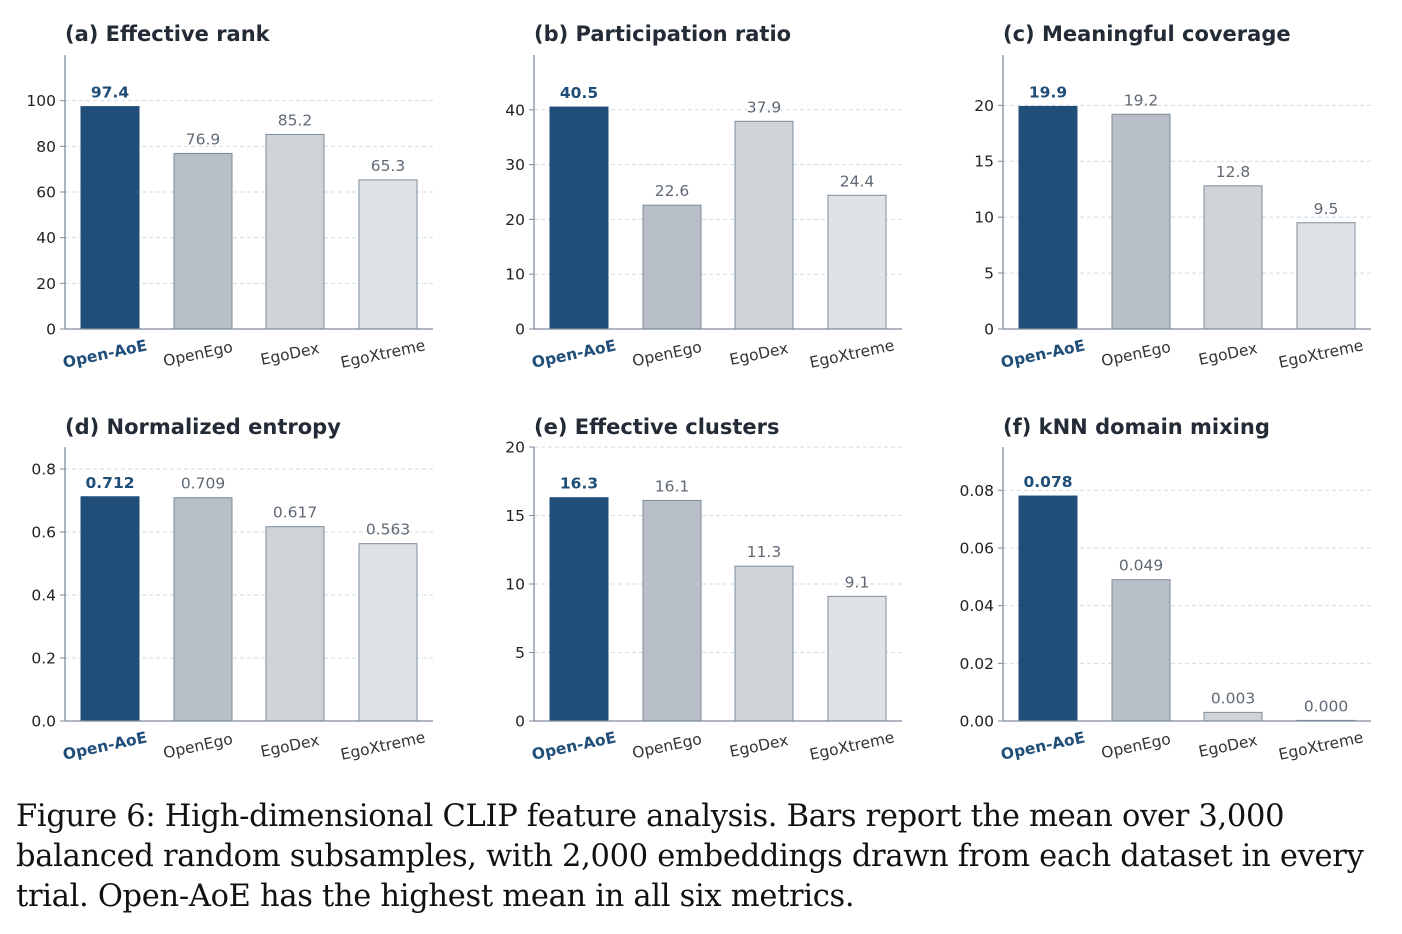 The image size is (1402, 934). Describe the element at coordinates (203, 427) in the screenshot. I see `chart-title: (d) Normalized entropy` at that location.